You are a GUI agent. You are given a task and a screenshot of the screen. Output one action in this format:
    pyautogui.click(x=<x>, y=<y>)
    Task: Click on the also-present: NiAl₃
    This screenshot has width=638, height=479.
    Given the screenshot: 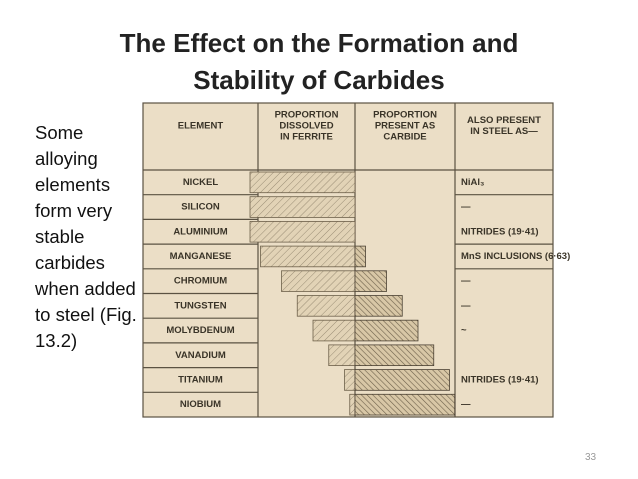 What is the action you would take?
    pyautogui.click(x=472, y=182)
    